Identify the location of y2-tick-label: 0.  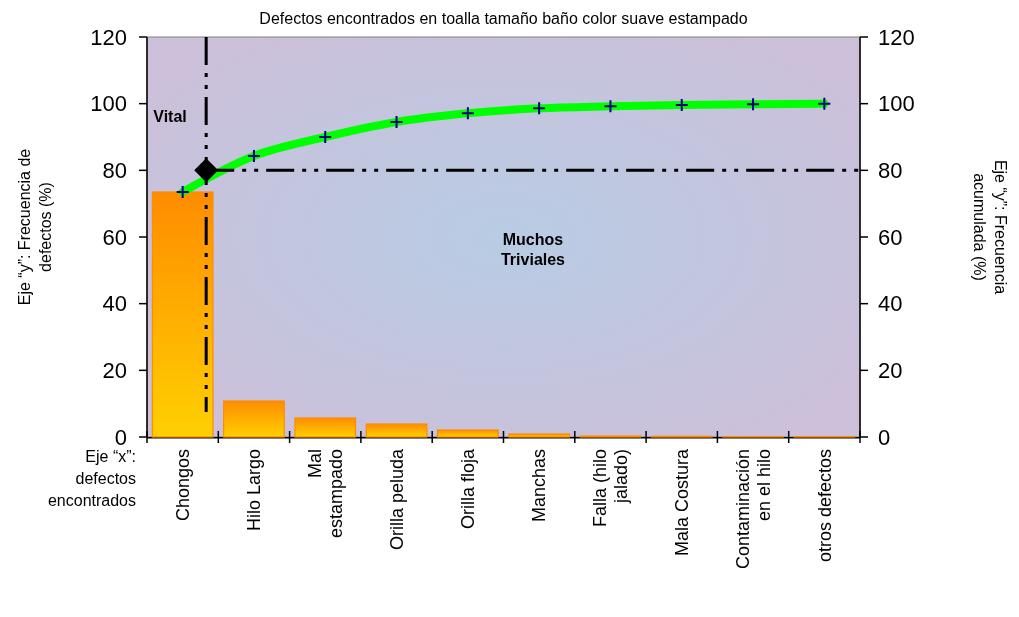
(884, 437).